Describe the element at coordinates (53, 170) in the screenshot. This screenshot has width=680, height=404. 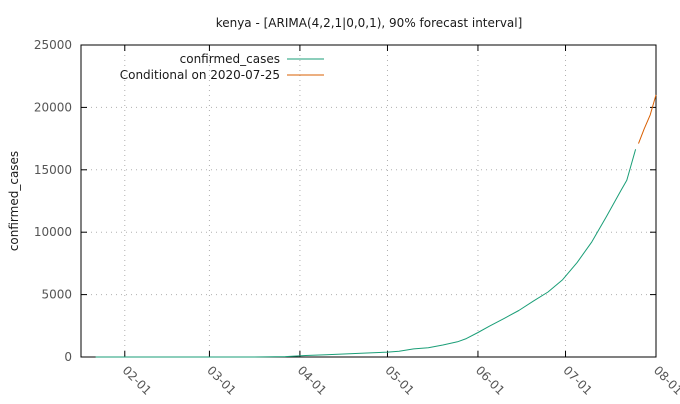
I see `y-tick-label: 15000` at that location.